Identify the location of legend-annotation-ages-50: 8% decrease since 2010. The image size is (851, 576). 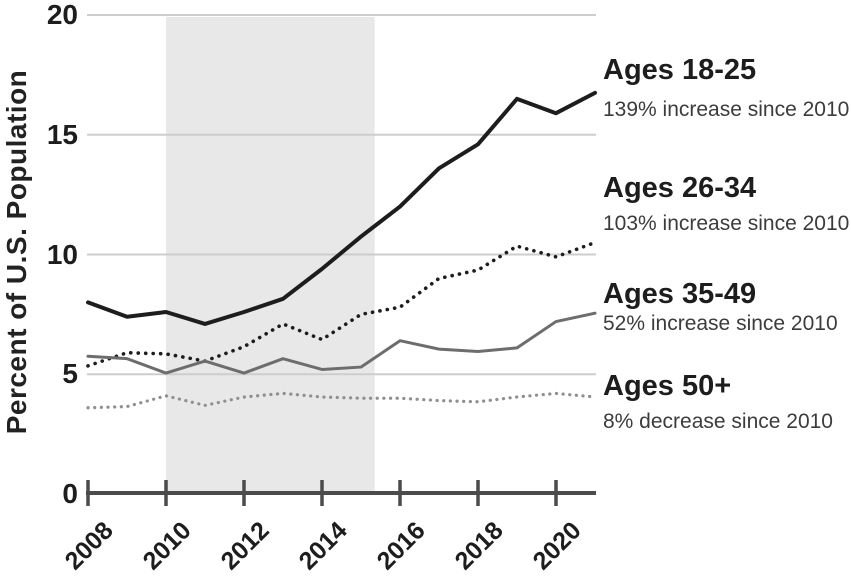
(718, 421).